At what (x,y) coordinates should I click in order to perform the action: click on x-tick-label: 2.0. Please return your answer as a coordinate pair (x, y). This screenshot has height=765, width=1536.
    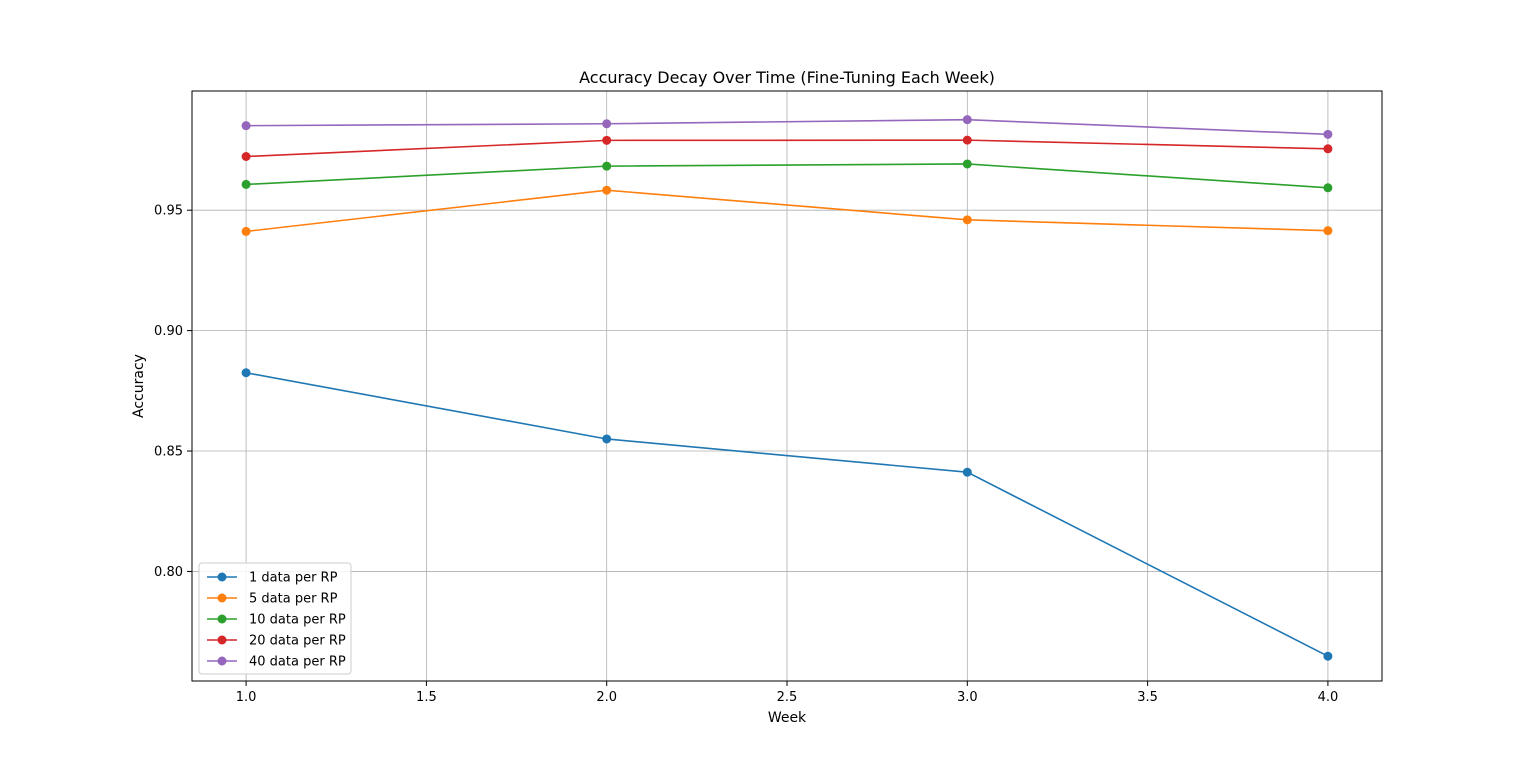
    Looking at the image, I should click on (606, 697).